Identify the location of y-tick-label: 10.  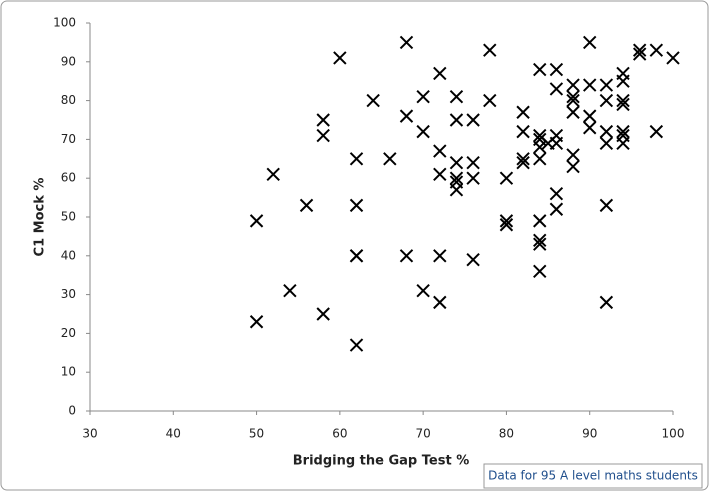
(68, 372).